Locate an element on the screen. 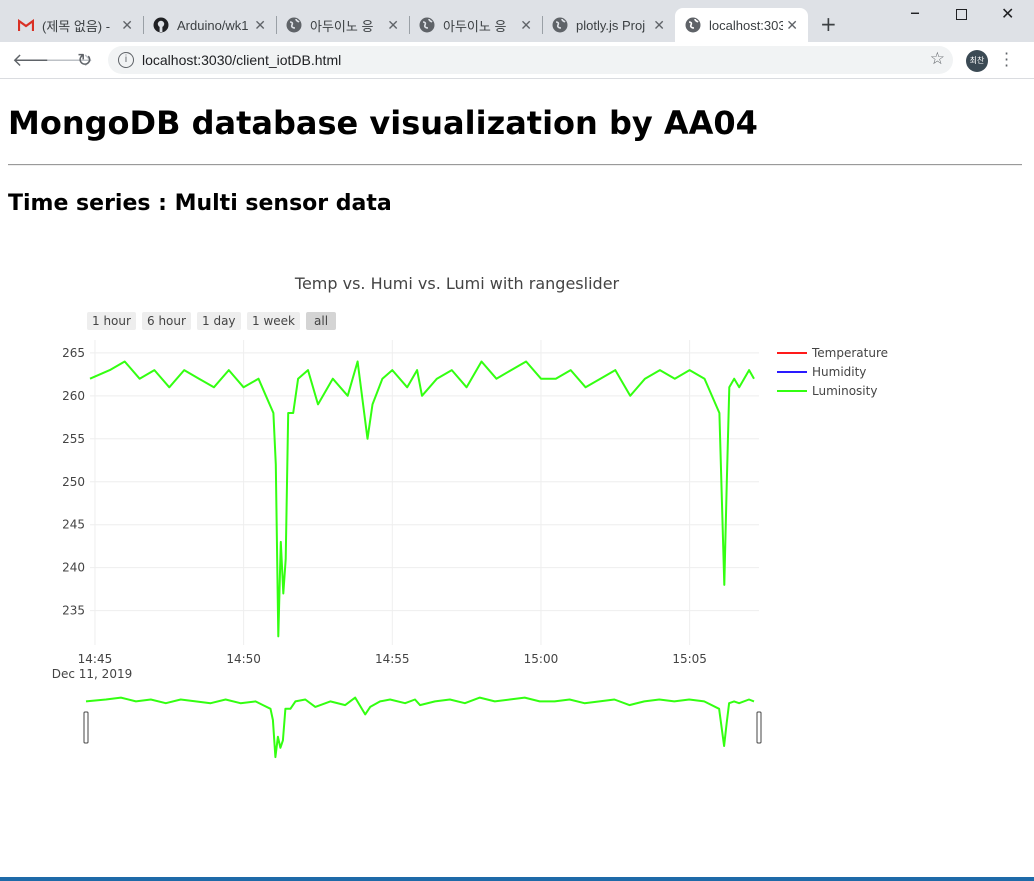  x-tick-label: 14:55 is located at coordinates (392, 659).